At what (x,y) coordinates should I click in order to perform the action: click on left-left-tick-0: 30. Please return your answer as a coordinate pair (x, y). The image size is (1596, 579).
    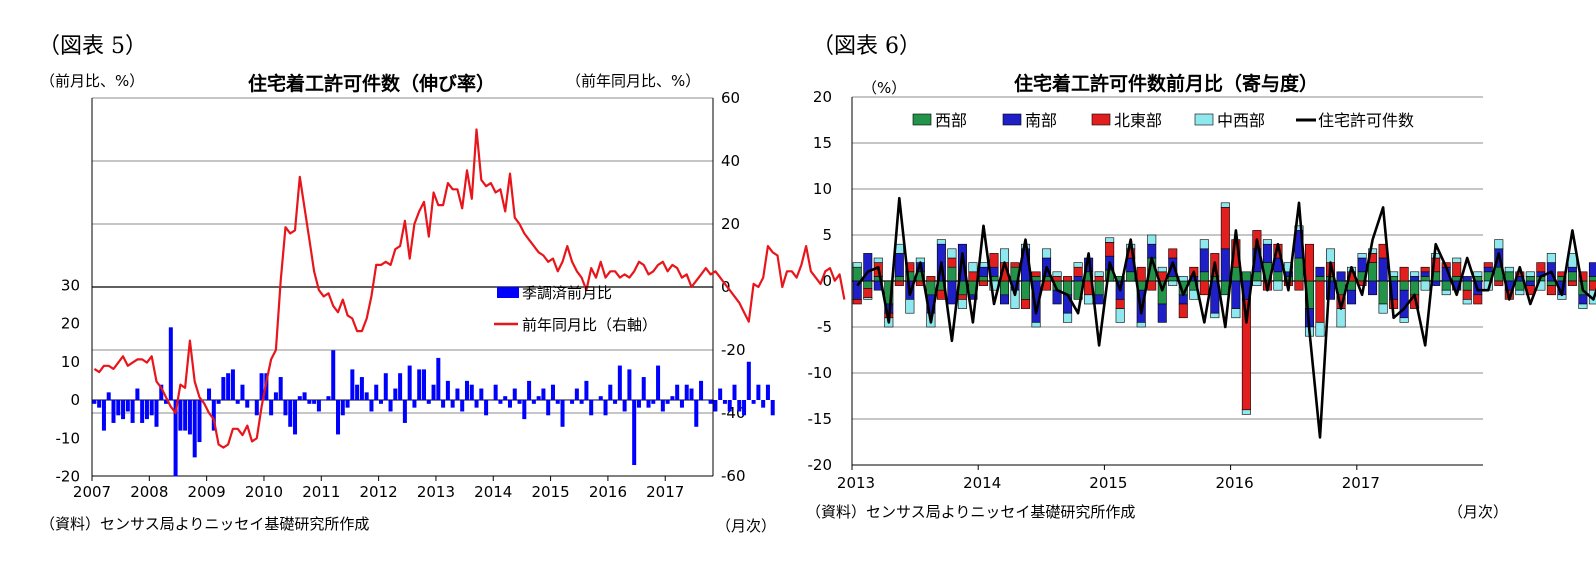
    Looking at the image, I should click on (70, 285).